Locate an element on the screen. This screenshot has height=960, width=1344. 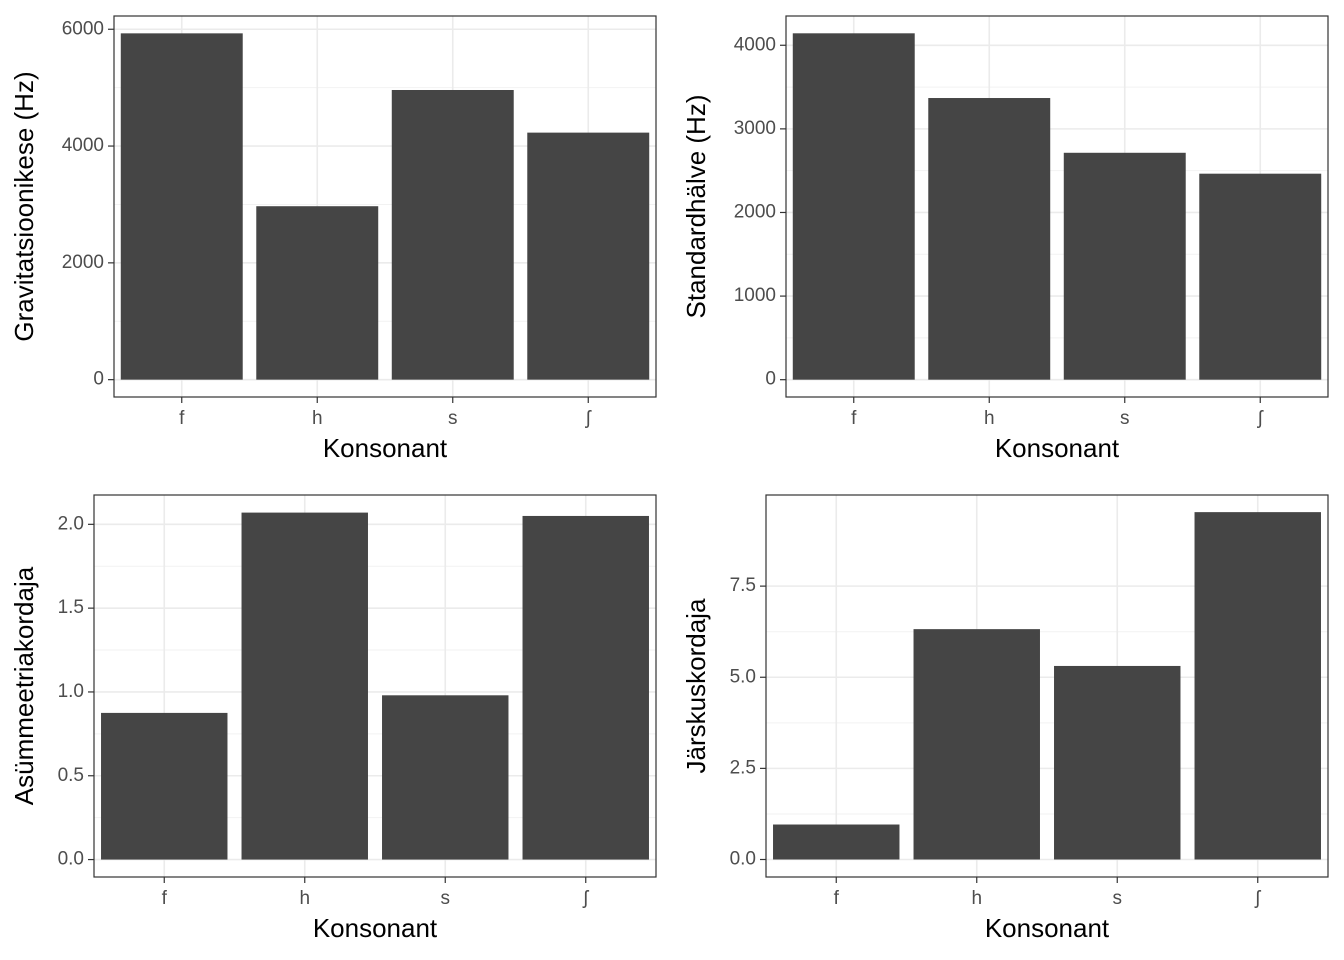
y-axis-title: Asümmeetriakordaja is located at coordinates (24, 685).